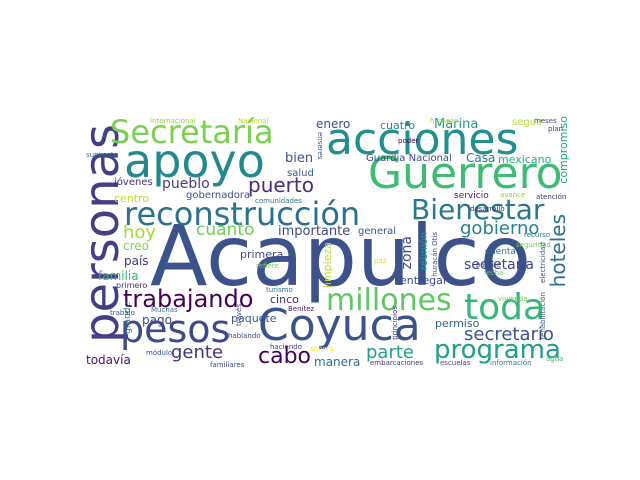 Image resolution: width=640 pixels, height=480 pixels. I want to click on word: grande, so click(128, 318).